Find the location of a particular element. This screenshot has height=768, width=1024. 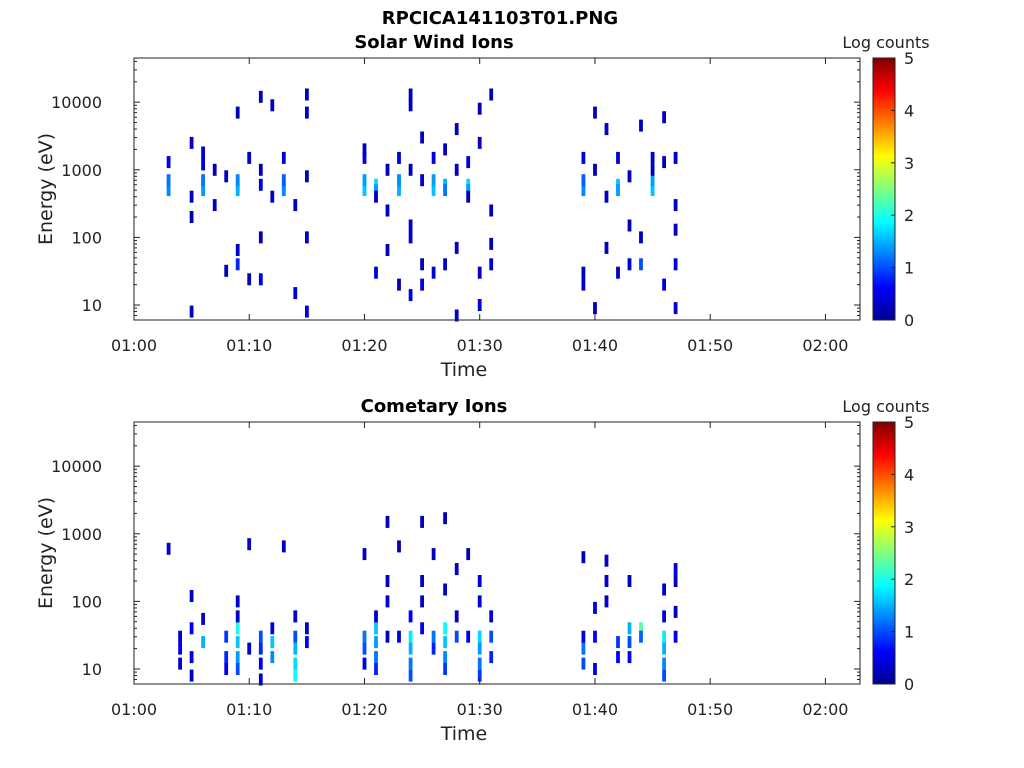

x-tick-label: 02:00 is located at coordinates (825, 345).